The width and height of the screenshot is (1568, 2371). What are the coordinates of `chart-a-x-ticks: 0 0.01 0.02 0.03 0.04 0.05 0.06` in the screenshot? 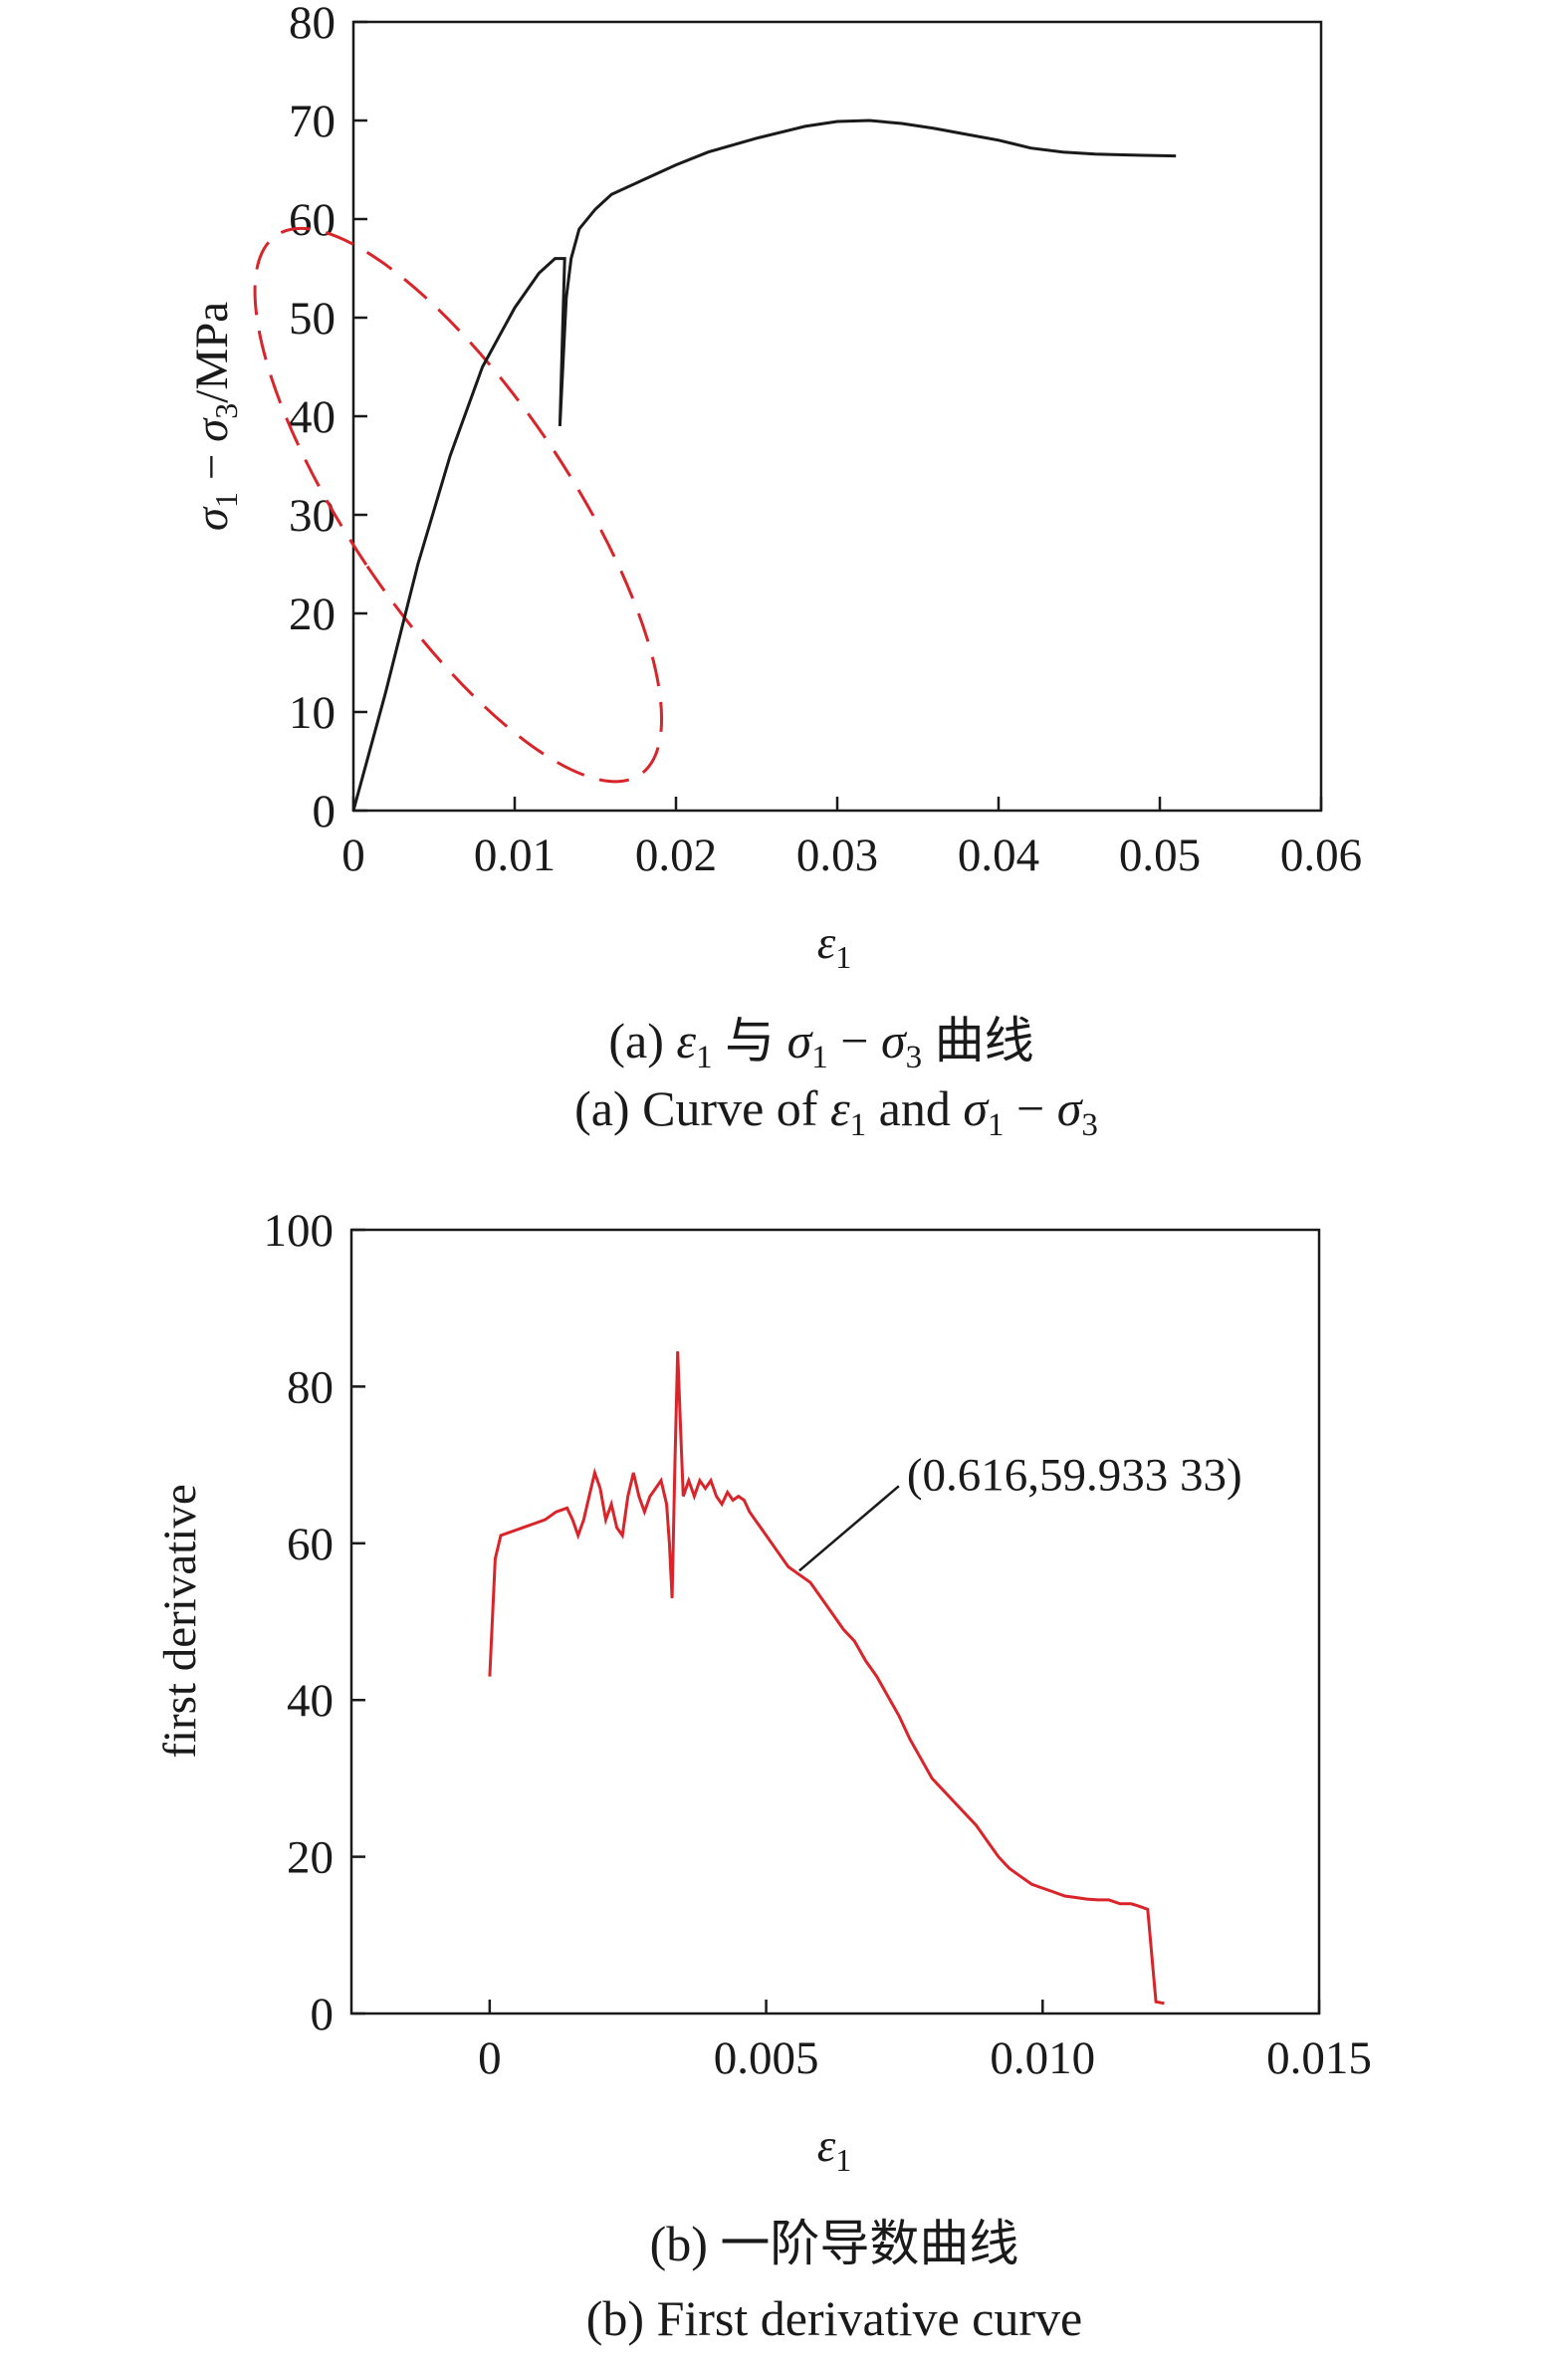 It's located at (851, 839).